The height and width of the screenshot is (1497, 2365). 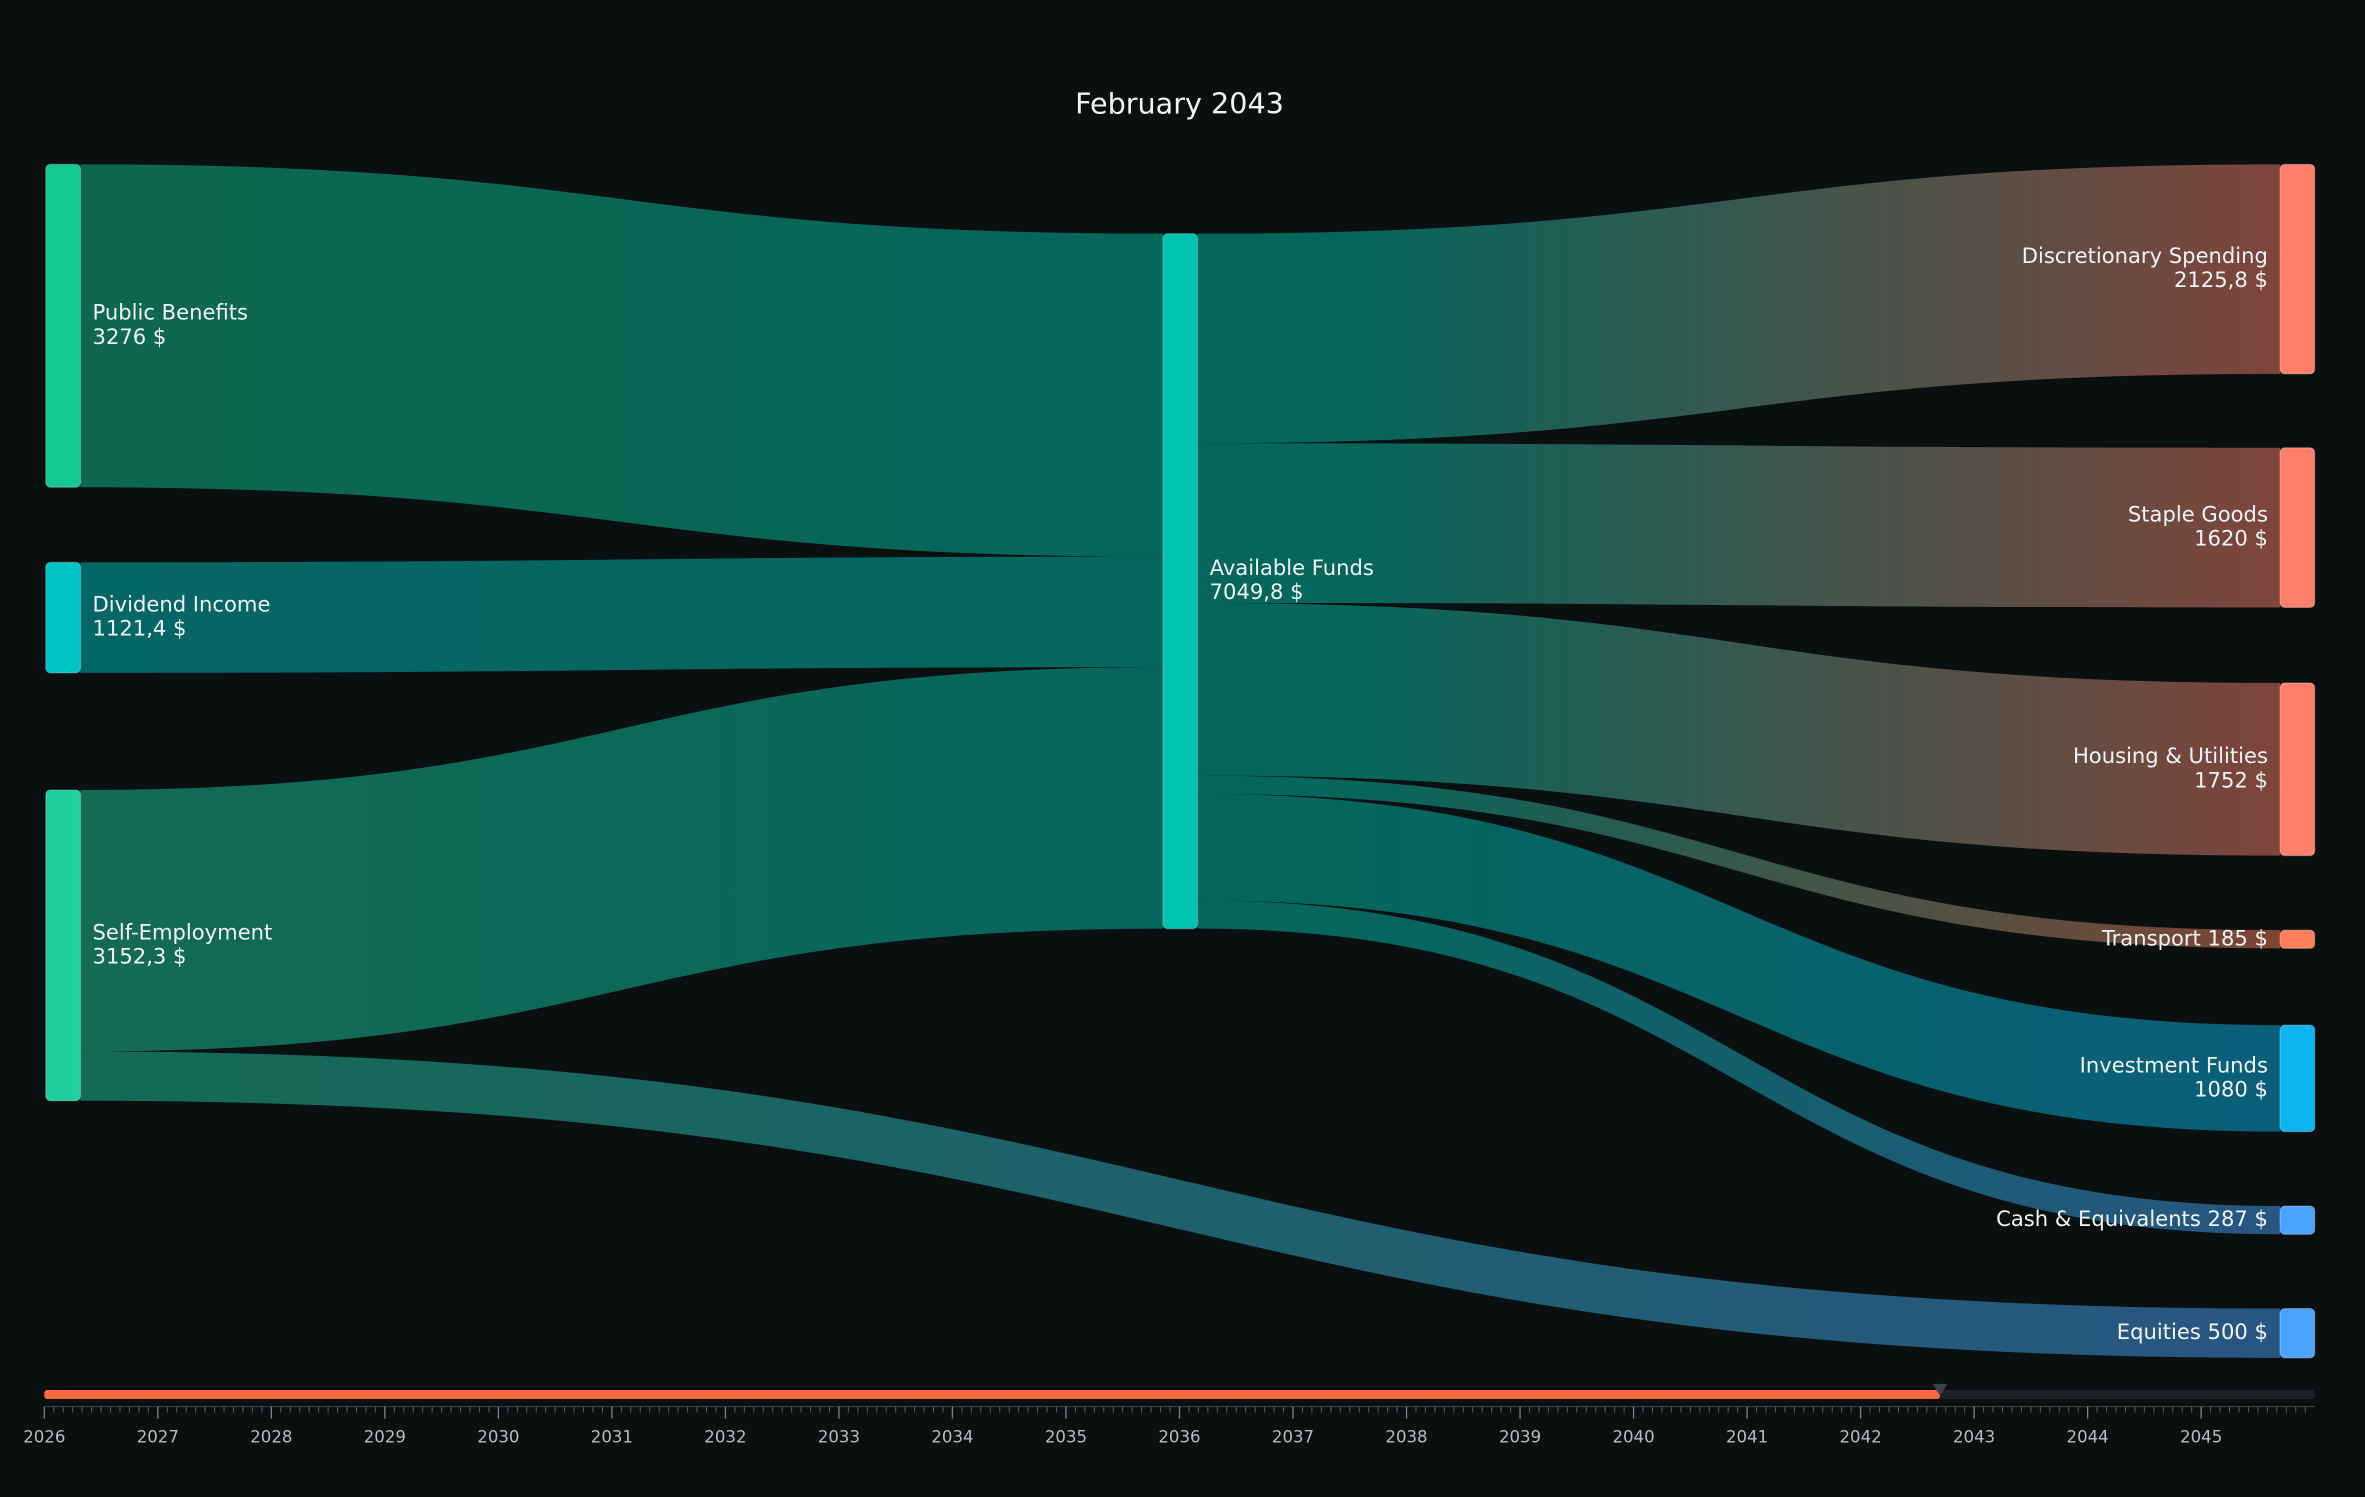 I want to click on node-label: Cash & Equivalents 287 $, so click(x=2132, y=1218).